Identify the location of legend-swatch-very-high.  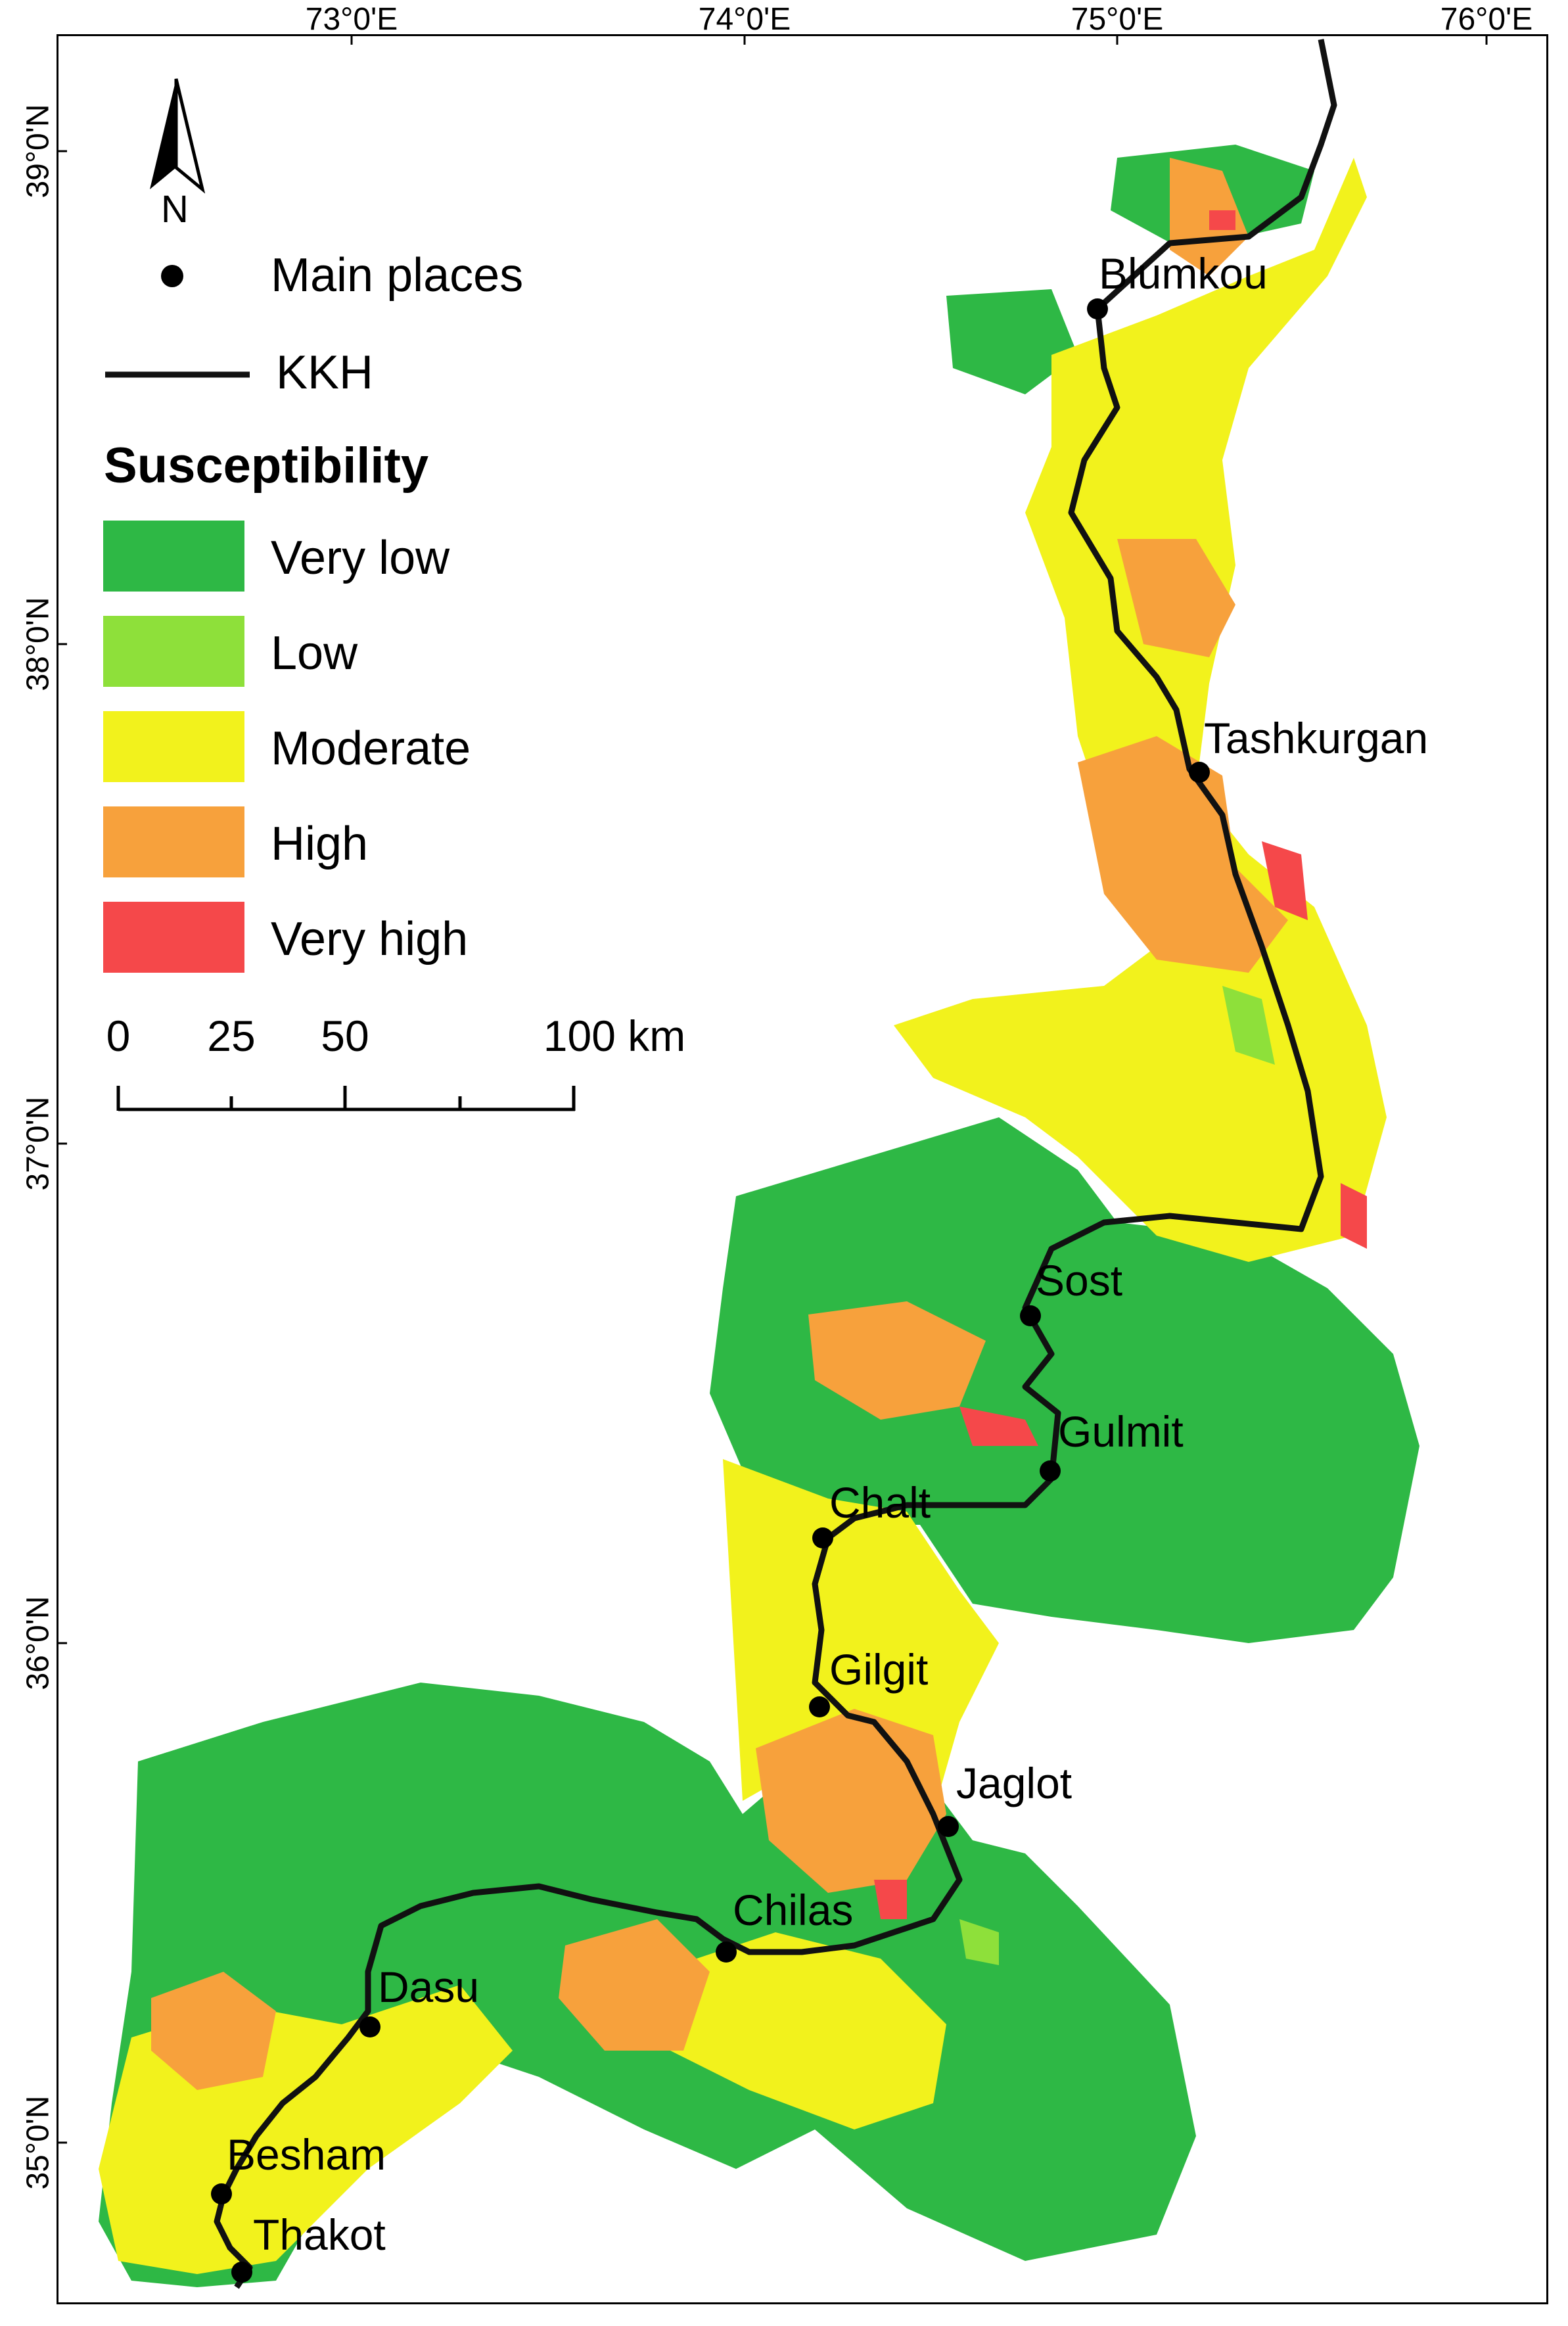
(173, 938).